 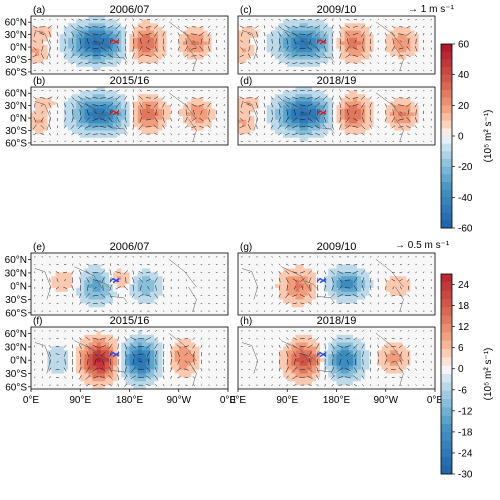 I want to click on panel-letter: (b), so click(x=39, y=81).